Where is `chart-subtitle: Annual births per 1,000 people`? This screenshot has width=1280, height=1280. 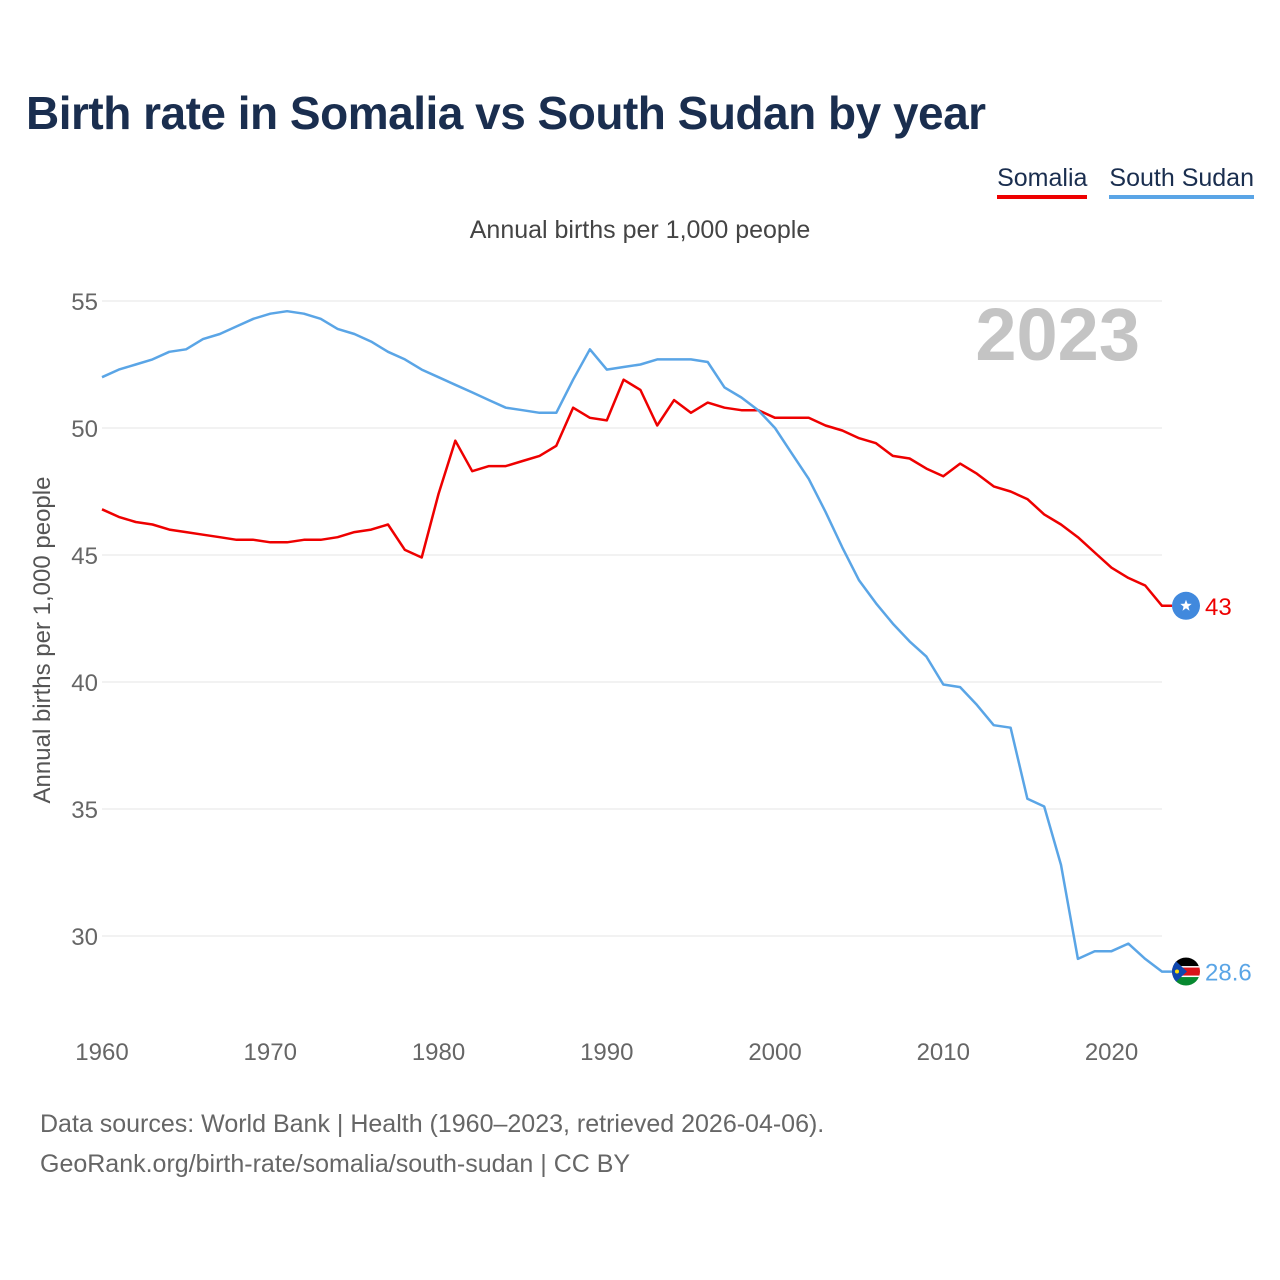
chart-subtitle: Annual births per 1,000 people is located at coordinates (640, 230).